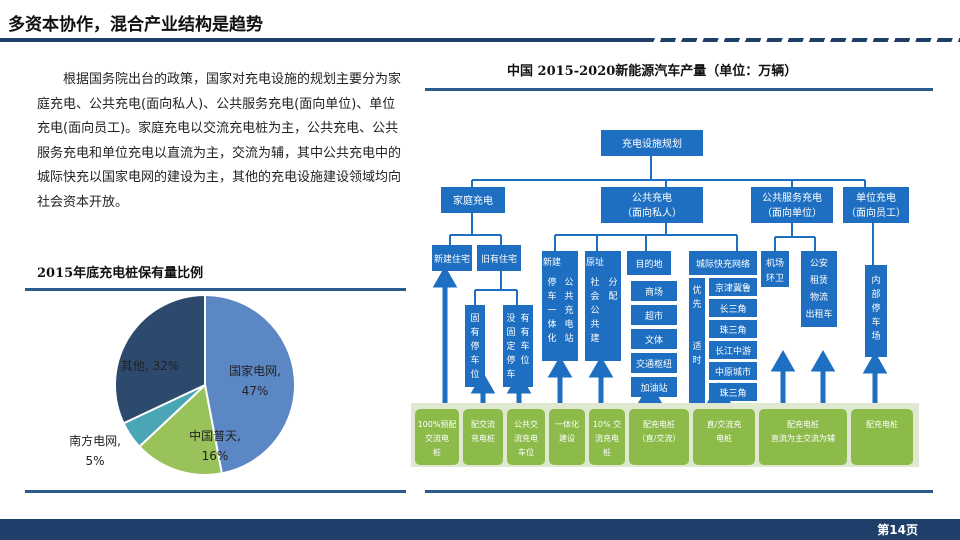 The width and height of the screenshot is (960, 540). What do you see at coordinates (255, 370) in the screenshot?
I see `pie-label-name-0: 国家电网,` at bounding box center [255, 370].